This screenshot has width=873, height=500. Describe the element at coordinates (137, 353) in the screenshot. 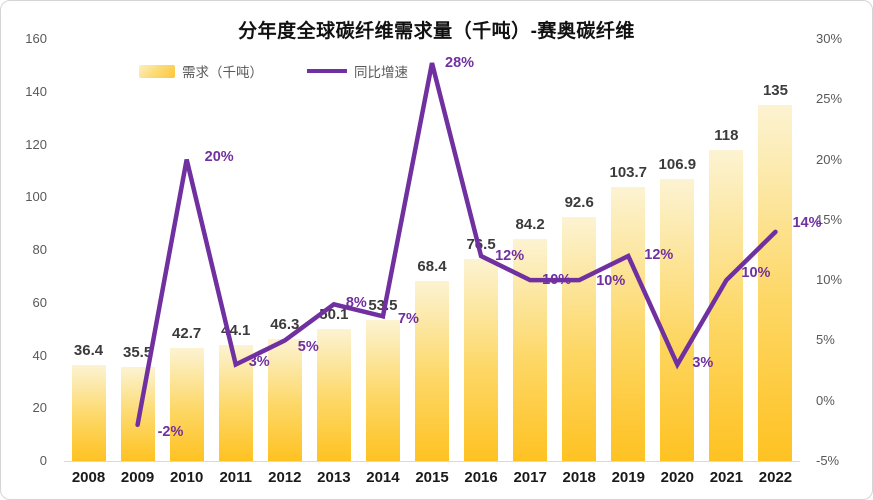

I see `bar-value-label-2009: 35.5` at that location.